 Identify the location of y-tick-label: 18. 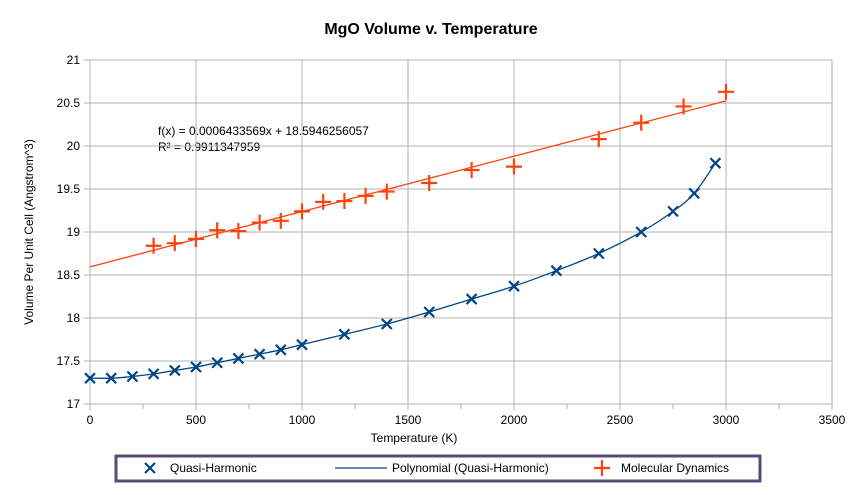
(74, 318).